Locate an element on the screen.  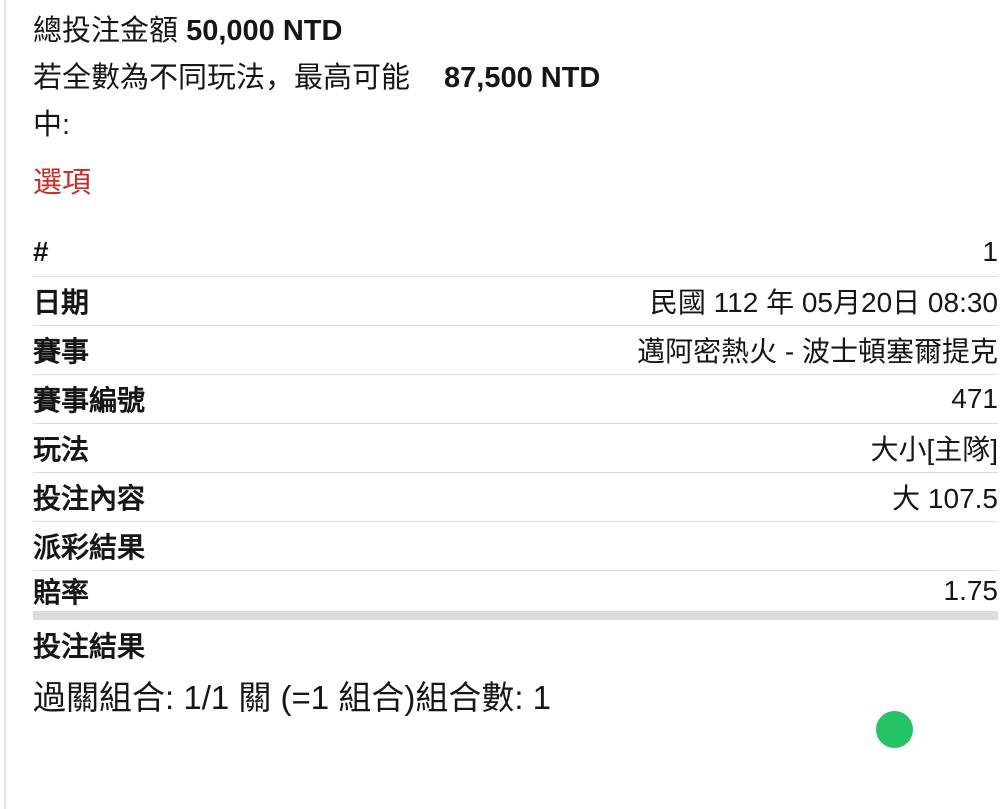
table-row-play-type: 玩法 大小[主隊] is located at coordinates (515, 448).